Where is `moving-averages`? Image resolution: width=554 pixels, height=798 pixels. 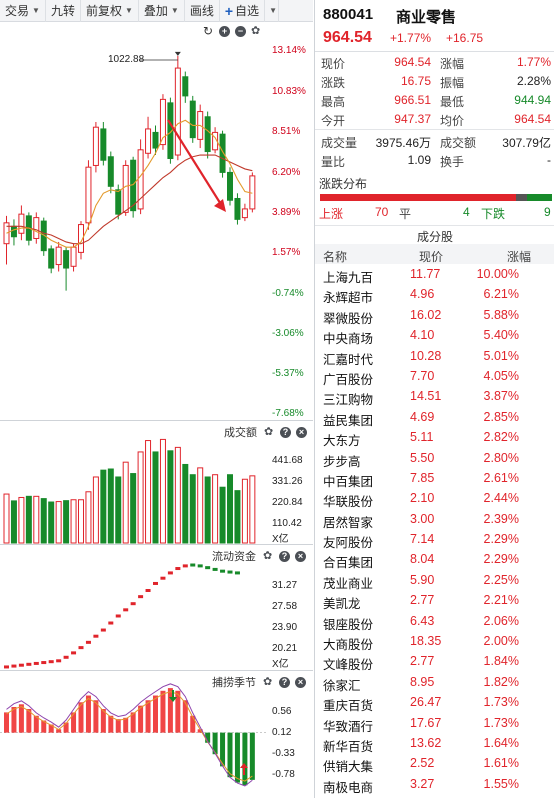
moving-averages is located at coordinates (129, 183).